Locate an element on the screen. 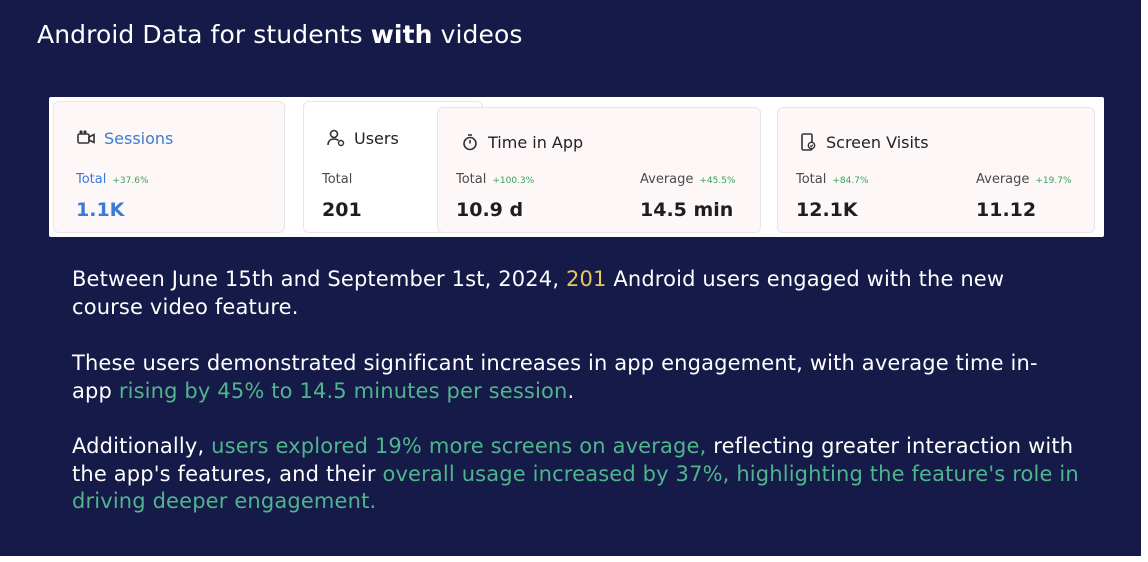  screen-visits-label: Screen Visits is located at coordinates (877, 142).